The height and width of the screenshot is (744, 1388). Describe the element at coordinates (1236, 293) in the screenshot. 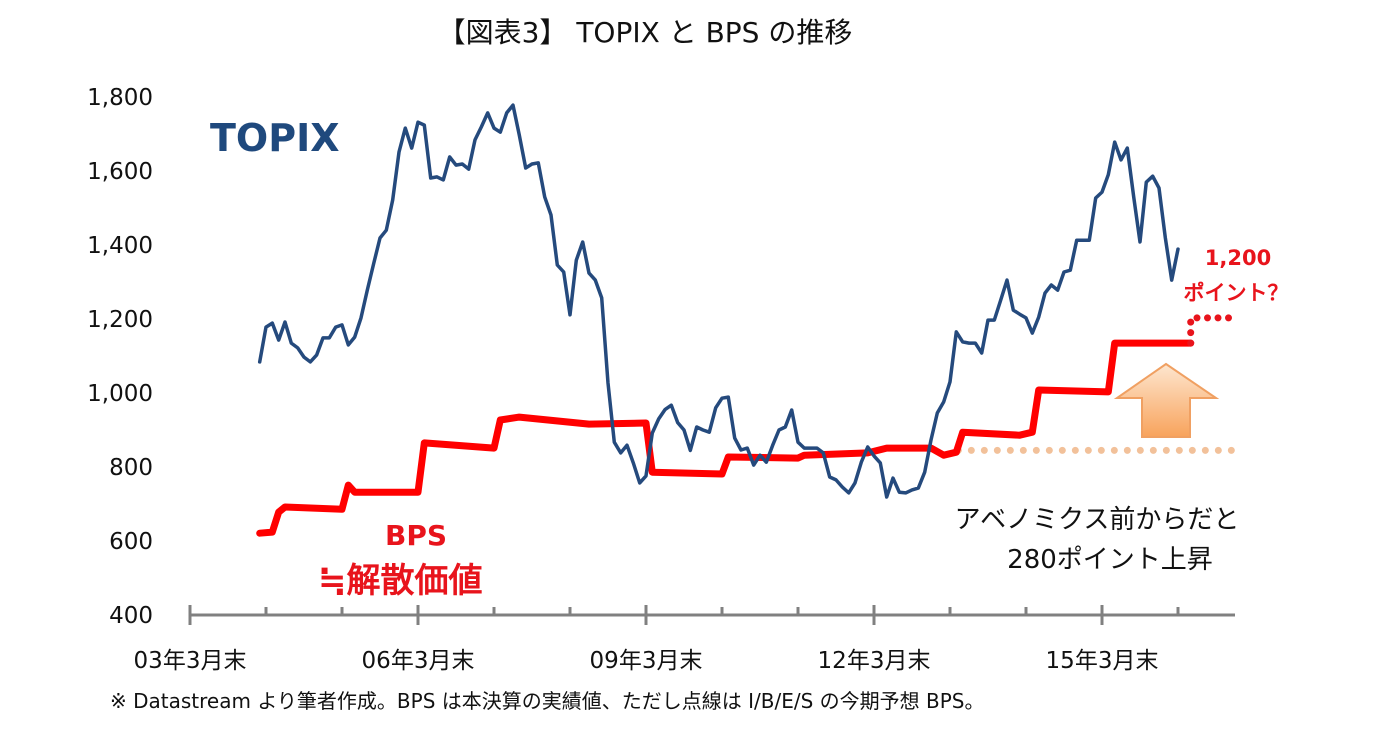

I see `annotation-forecast-unit: ポイント？` at that location.